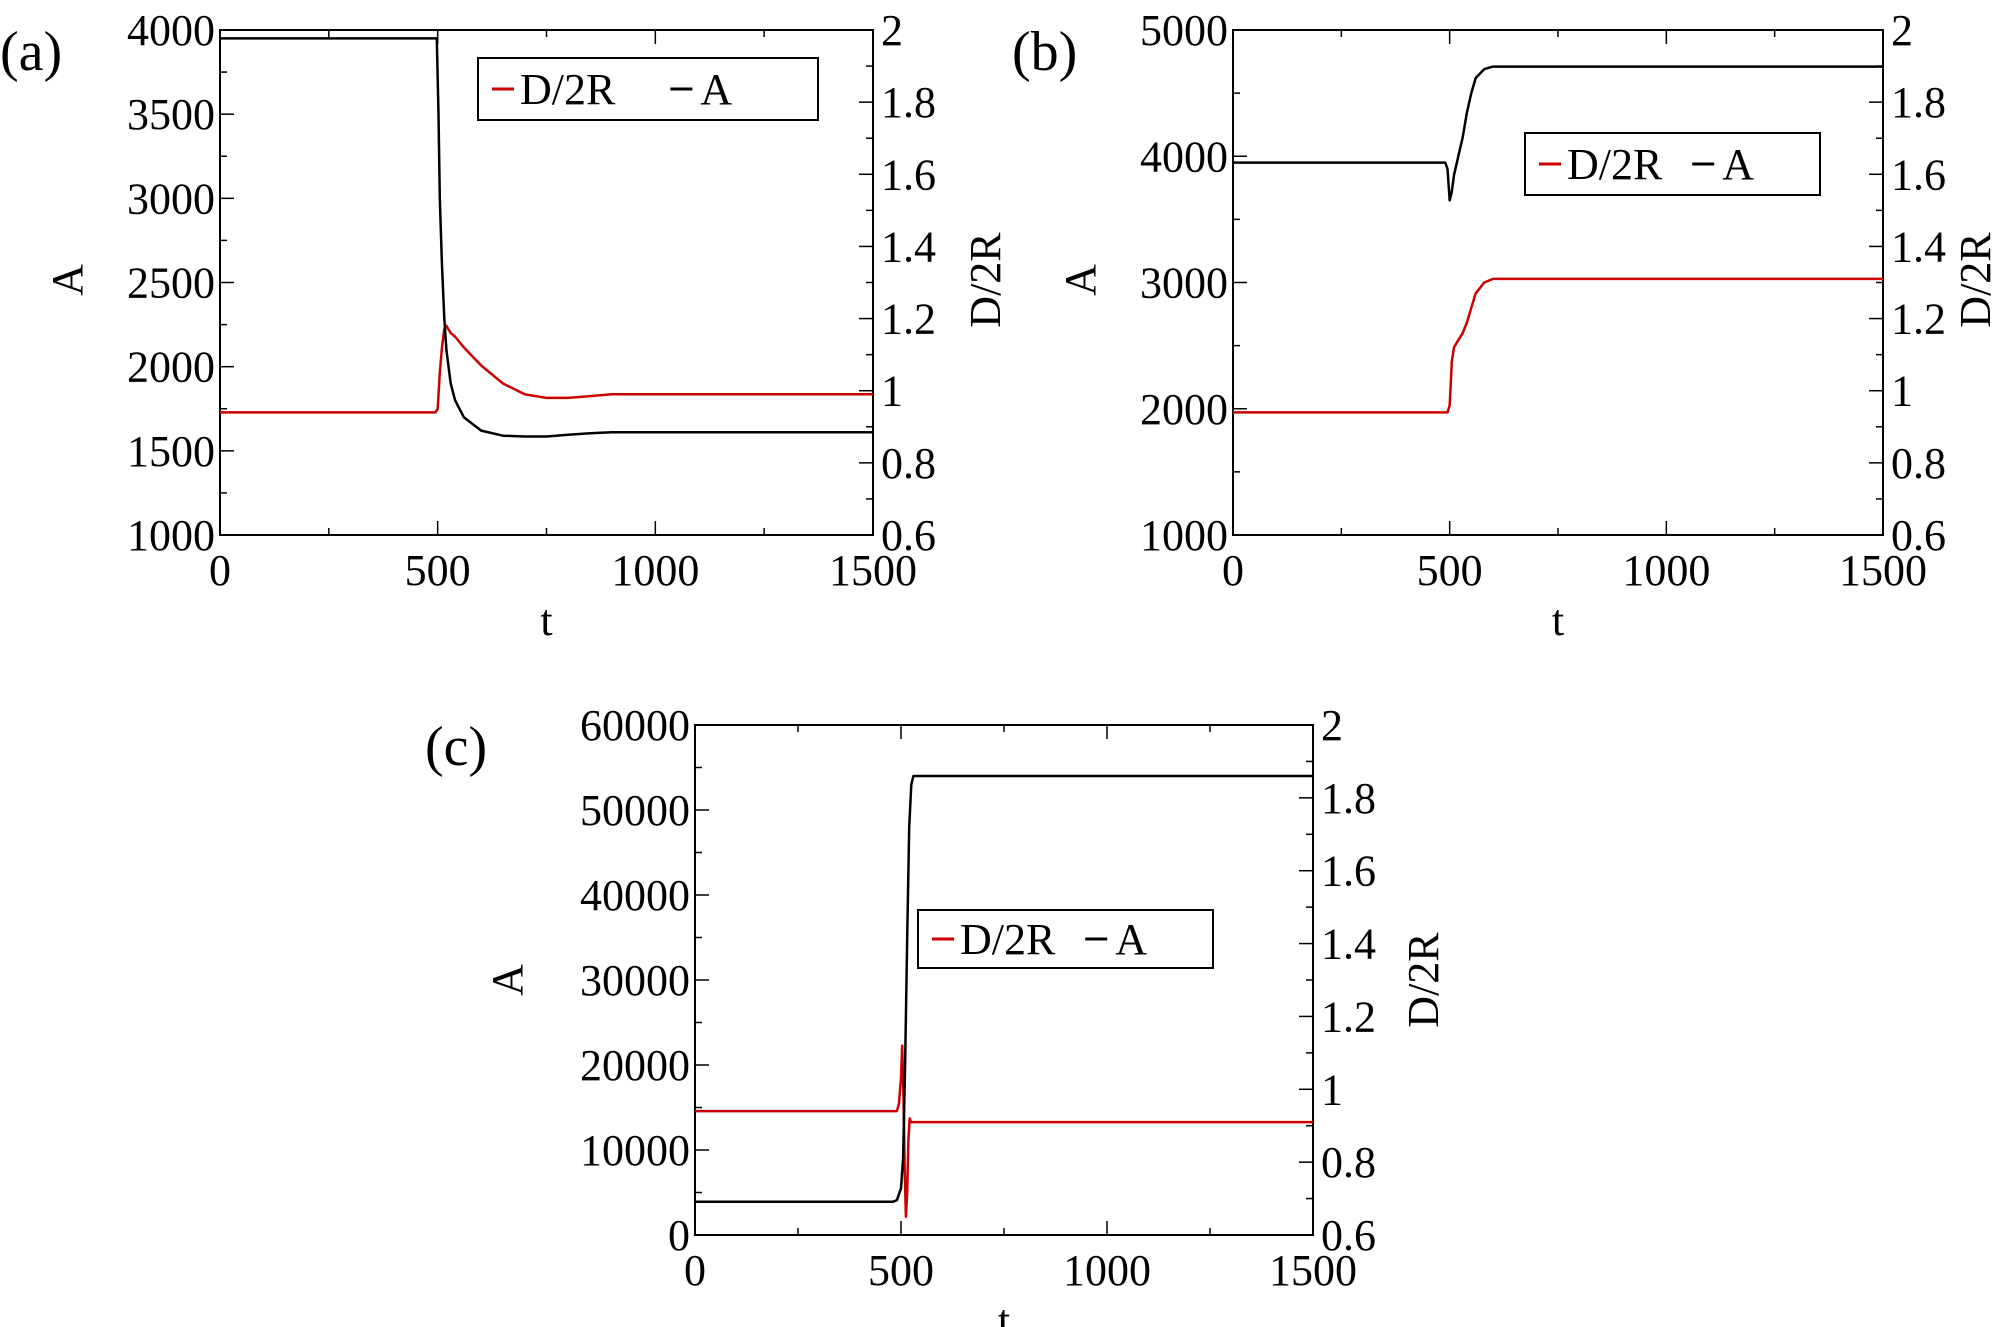 The height and width of the screenshot is (1327, 2008). I want to click on y-tick-label: 40000, so click(635, 895).